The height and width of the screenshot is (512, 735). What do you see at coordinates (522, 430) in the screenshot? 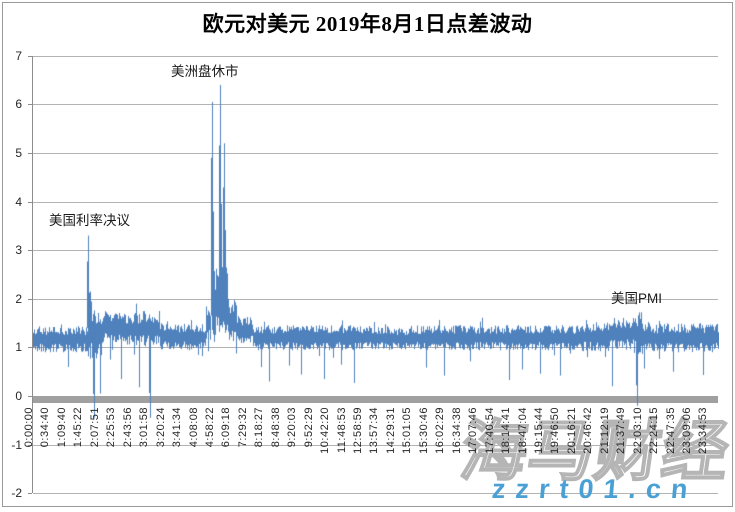
I see `x-tick-label: 18:47:04` at bounding box center [522, 430].